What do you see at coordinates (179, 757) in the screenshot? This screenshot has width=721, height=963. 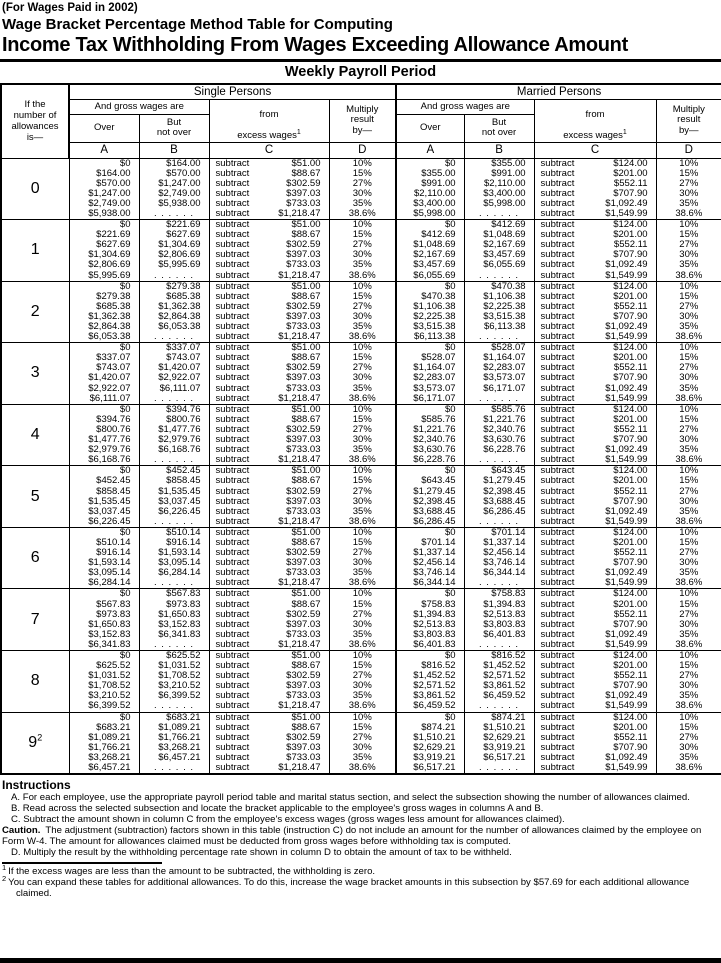 I see `amount-line: $6,457.21` at bounding box center [179, 757].